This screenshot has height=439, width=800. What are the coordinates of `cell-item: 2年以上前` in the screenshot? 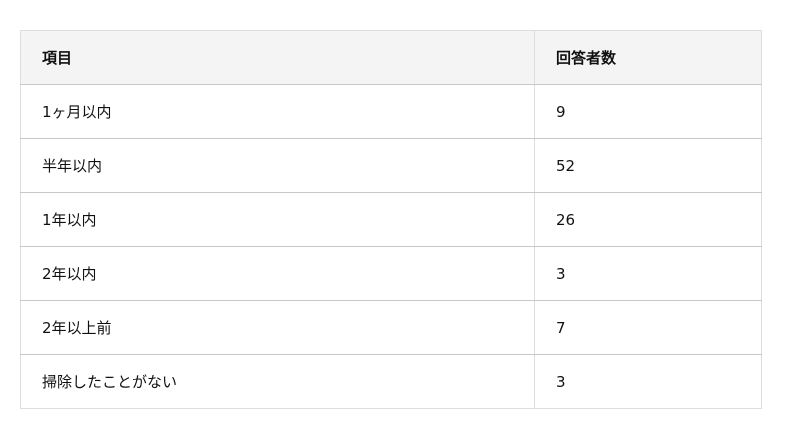 It's located at (277, 327).